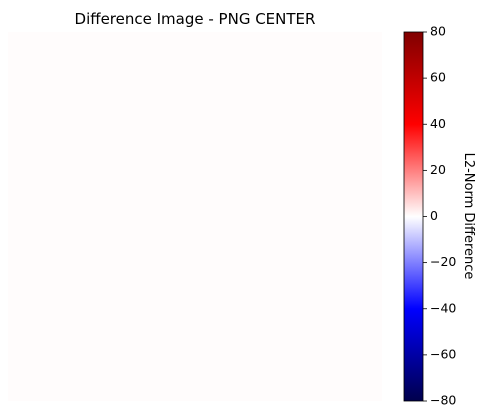 This screenshot has width=485, height=420. What do you see at coordinates (438, 77) in the screenshot?
I see `colorbar-tick-label: 60` at bounding box center [438, 77].